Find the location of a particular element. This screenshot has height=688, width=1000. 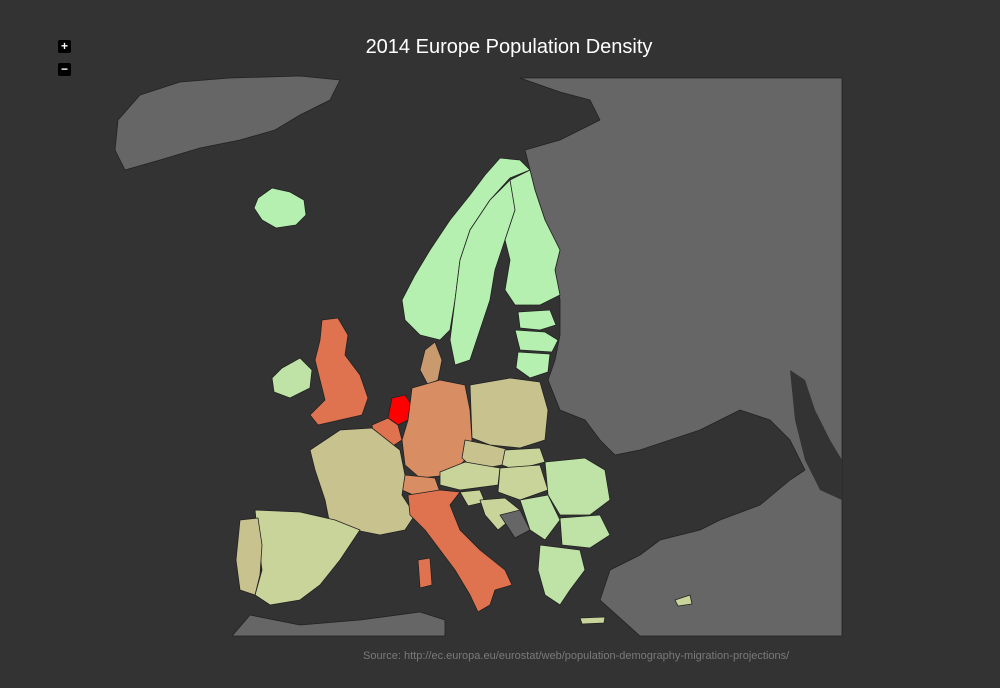

zoom-in-button: + is located at coordinates (64, 46).